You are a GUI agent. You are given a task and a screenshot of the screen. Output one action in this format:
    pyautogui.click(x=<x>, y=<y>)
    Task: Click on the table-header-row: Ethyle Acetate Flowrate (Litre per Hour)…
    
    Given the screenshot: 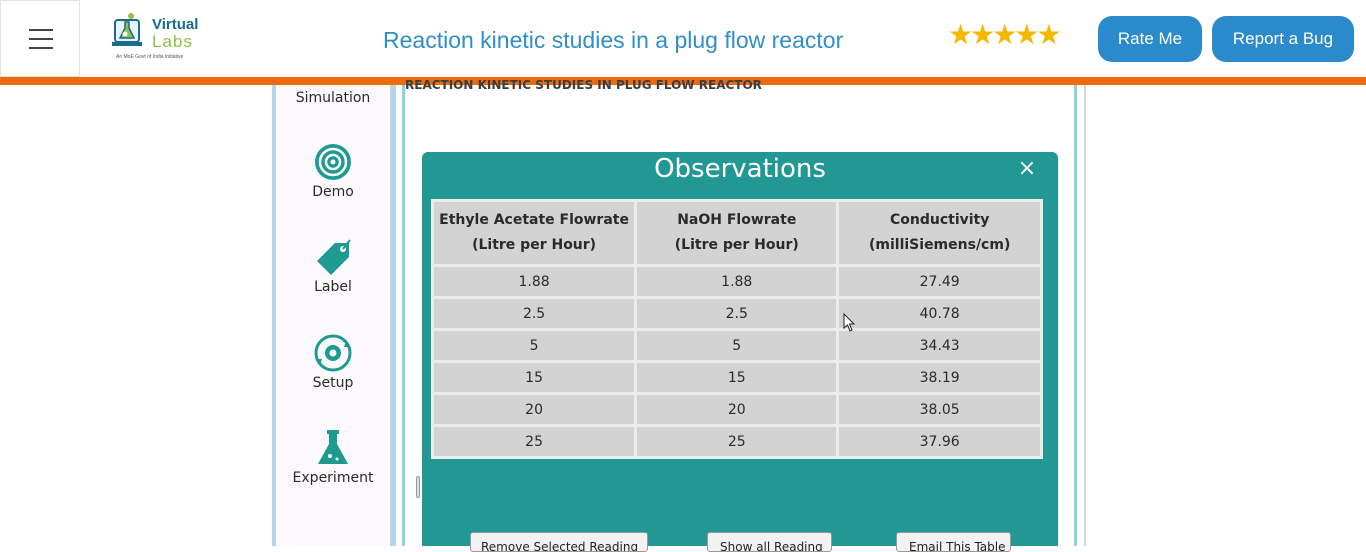 What is the action you would take?
    pyautogui.click(x=737, y=233)
    